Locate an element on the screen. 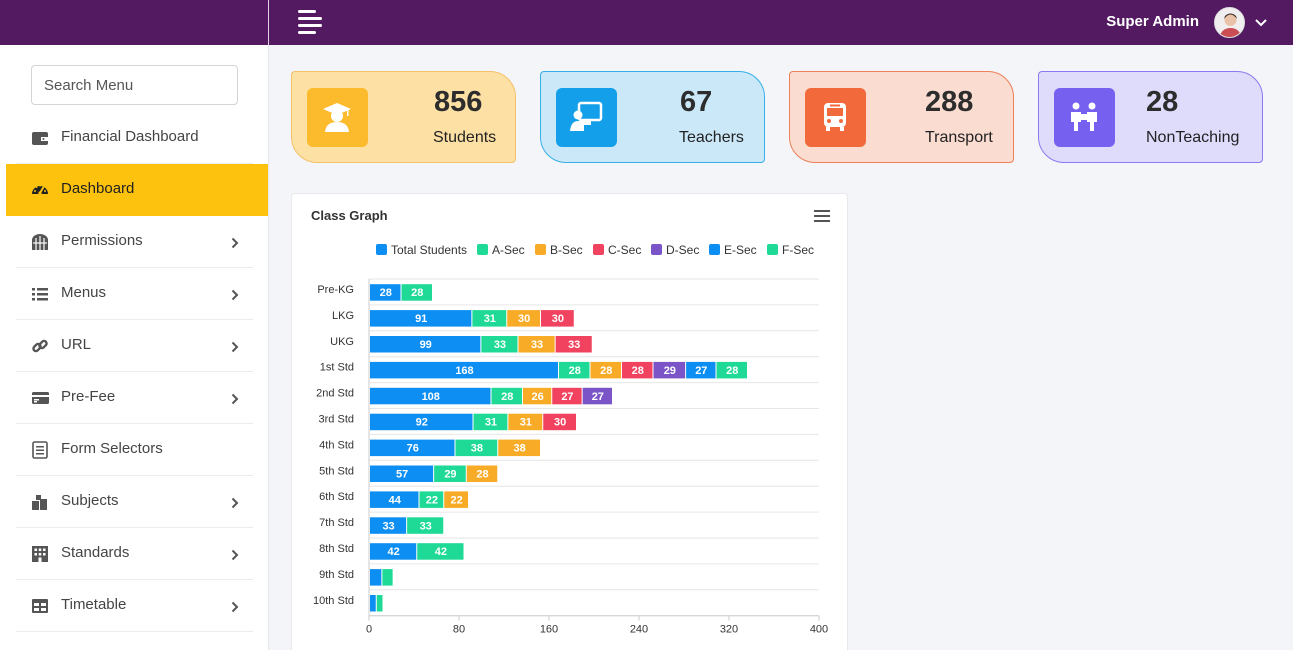 This screenshot has height=650, width=1293. sidebar-item-url: URL is located at coordinates (134, 346).